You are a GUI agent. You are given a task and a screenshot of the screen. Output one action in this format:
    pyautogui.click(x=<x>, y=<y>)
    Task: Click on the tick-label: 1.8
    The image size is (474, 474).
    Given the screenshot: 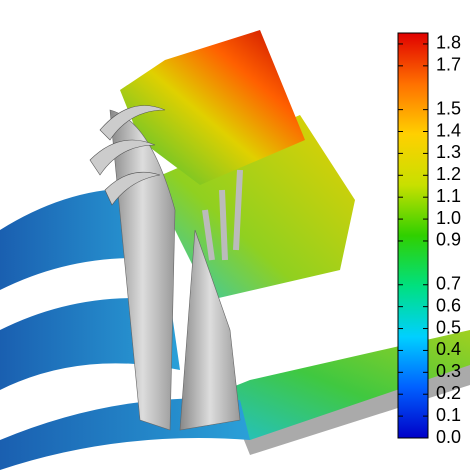 What is the action you would take?
    pyautogui.click(x=448, y=43)
    